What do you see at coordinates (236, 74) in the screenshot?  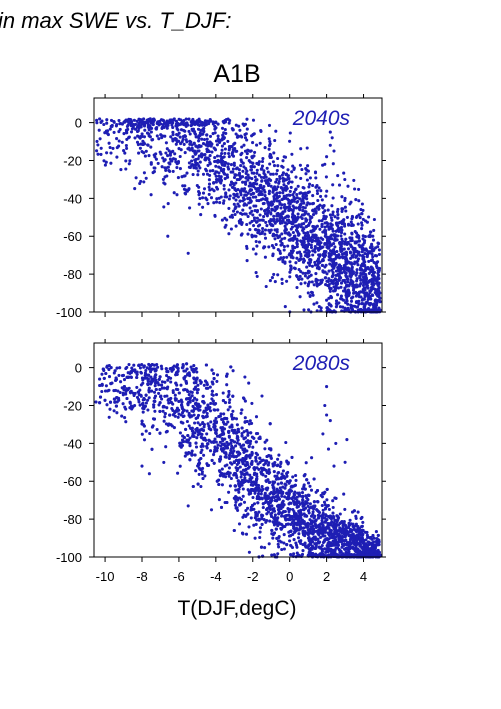 I see `scenario-title: A1B` at bounding box center [236, 74].